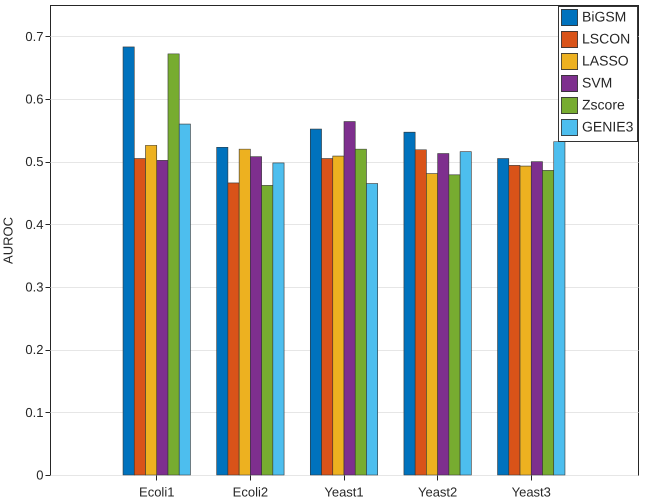  What do you see at coordinates (597, 82) in the screenshot?
I see `legend-label: SVM` at bounding box center [597, 82].